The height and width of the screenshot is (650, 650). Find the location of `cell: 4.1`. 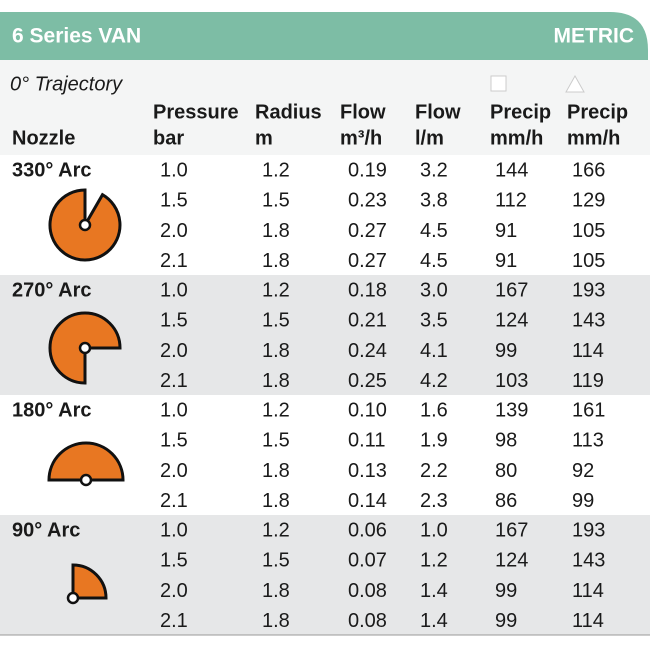

cell: 4.1 is located at coordinates (434, 351).